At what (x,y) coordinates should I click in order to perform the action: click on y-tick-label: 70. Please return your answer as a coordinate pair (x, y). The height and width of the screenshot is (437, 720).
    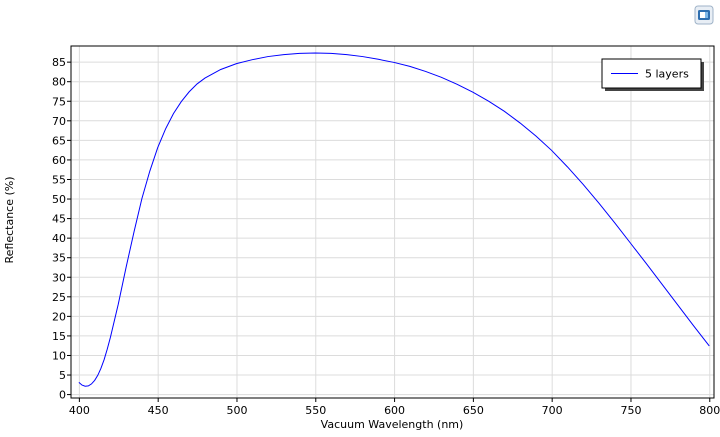
    Looking at the image, I should click on (59, 121).